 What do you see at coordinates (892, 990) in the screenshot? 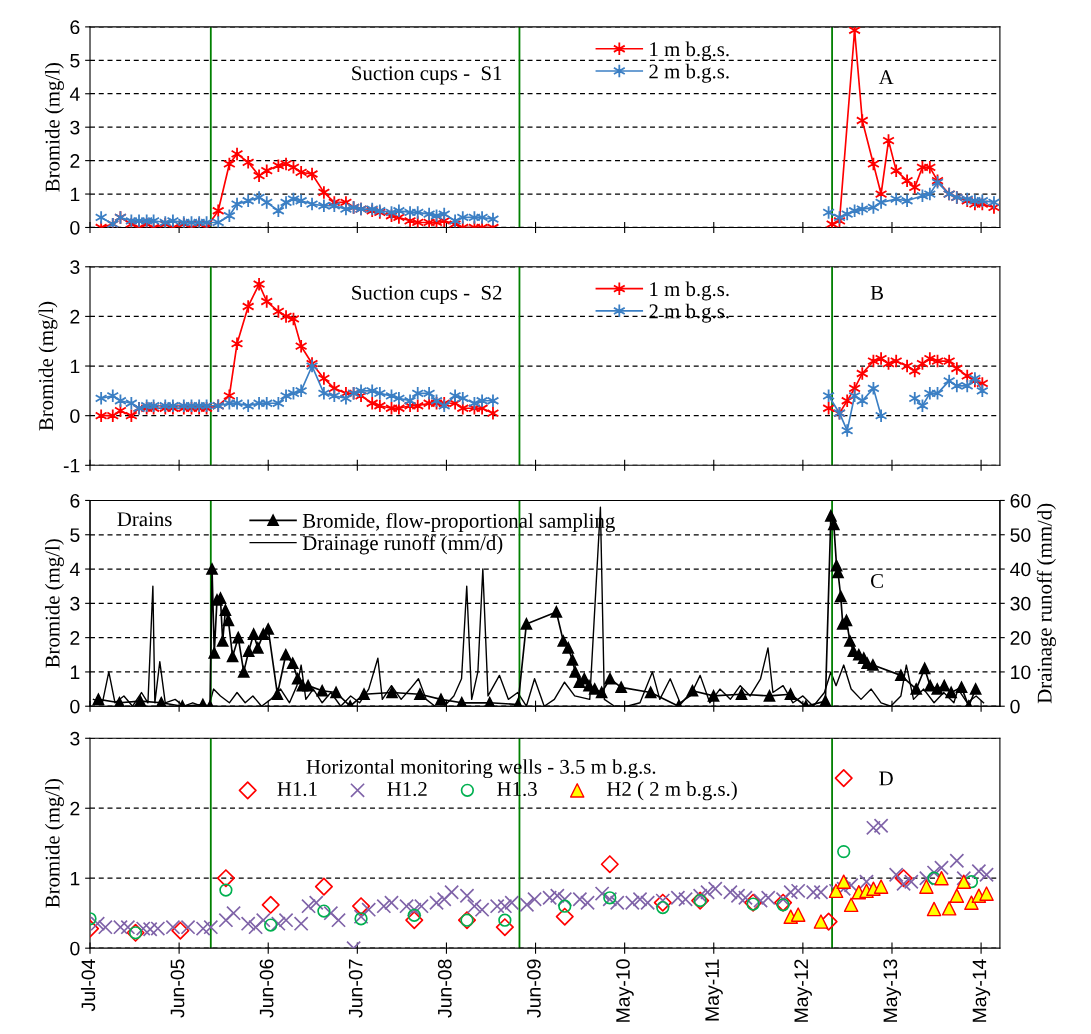
I see `x-tick-label: May-13` at bounding box center [892, 990].